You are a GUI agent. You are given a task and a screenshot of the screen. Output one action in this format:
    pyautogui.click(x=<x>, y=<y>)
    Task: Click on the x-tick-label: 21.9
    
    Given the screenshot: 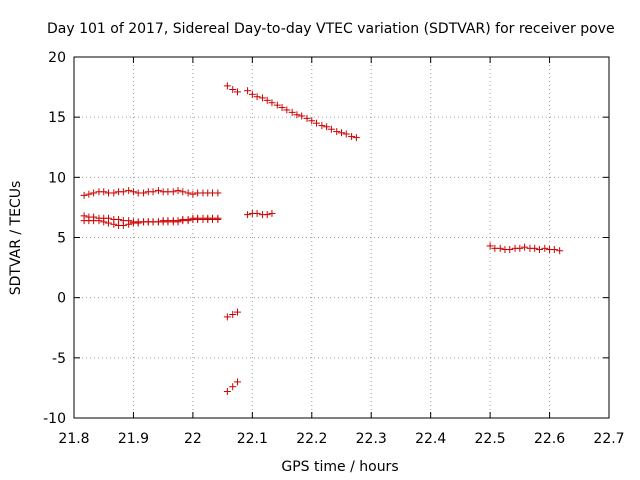 What is the action you would take?
    pyautogui.click(x=133, y=439)
    